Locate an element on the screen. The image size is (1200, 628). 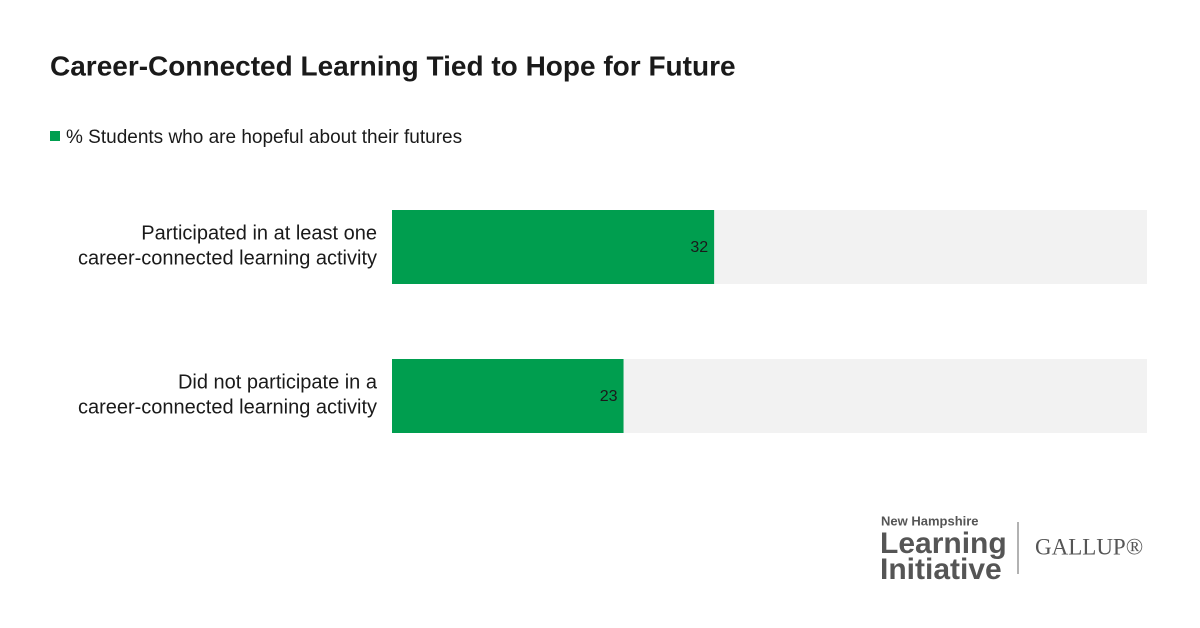
data-label: 32 is located at coordinates (699, 247).